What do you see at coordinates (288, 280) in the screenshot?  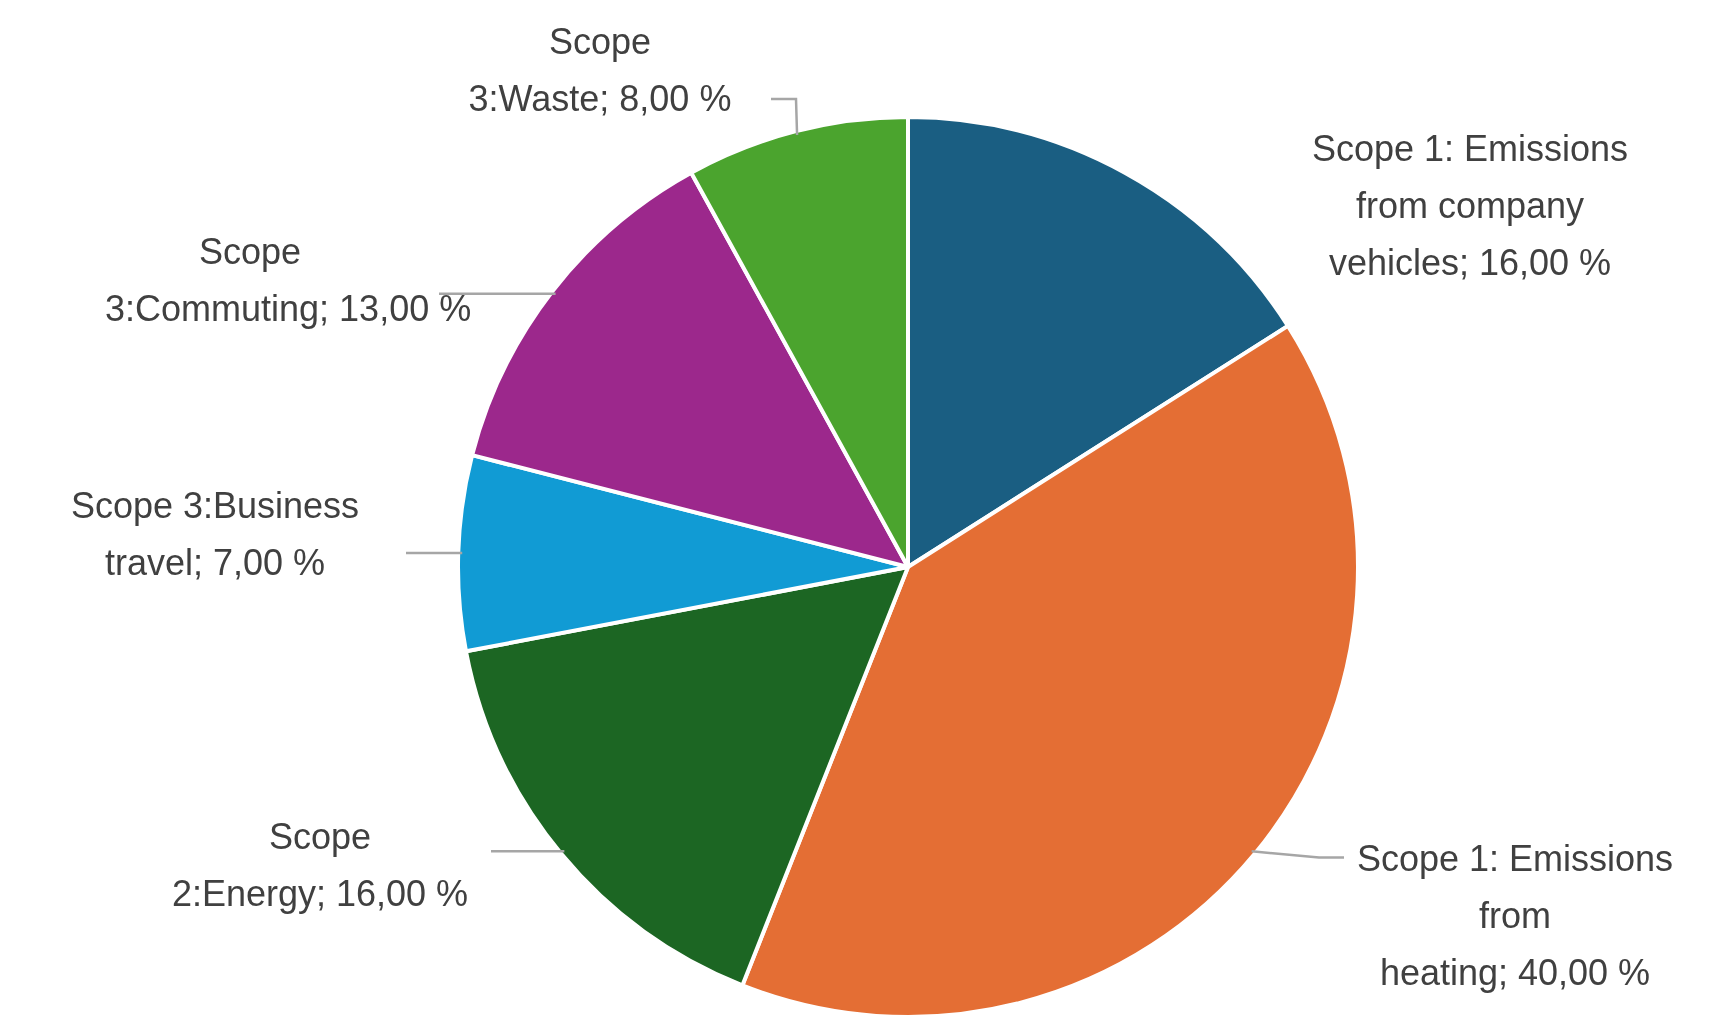 I see `slice-label: Scope 3:Commuting; 13,00 %` at bounding box center [288, 280].